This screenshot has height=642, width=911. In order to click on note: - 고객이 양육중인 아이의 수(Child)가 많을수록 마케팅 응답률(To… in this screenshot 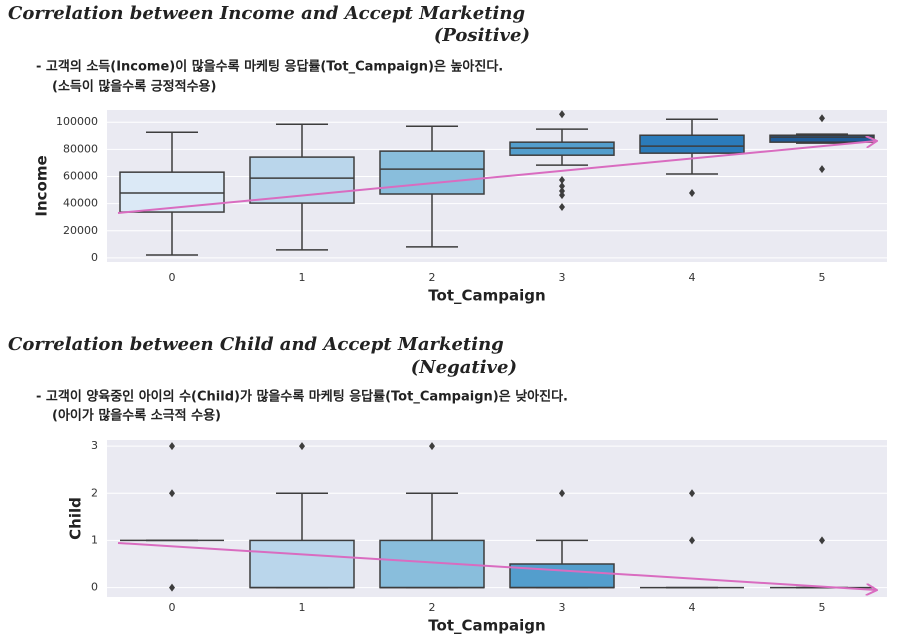, I will do `click(302, 397)`.